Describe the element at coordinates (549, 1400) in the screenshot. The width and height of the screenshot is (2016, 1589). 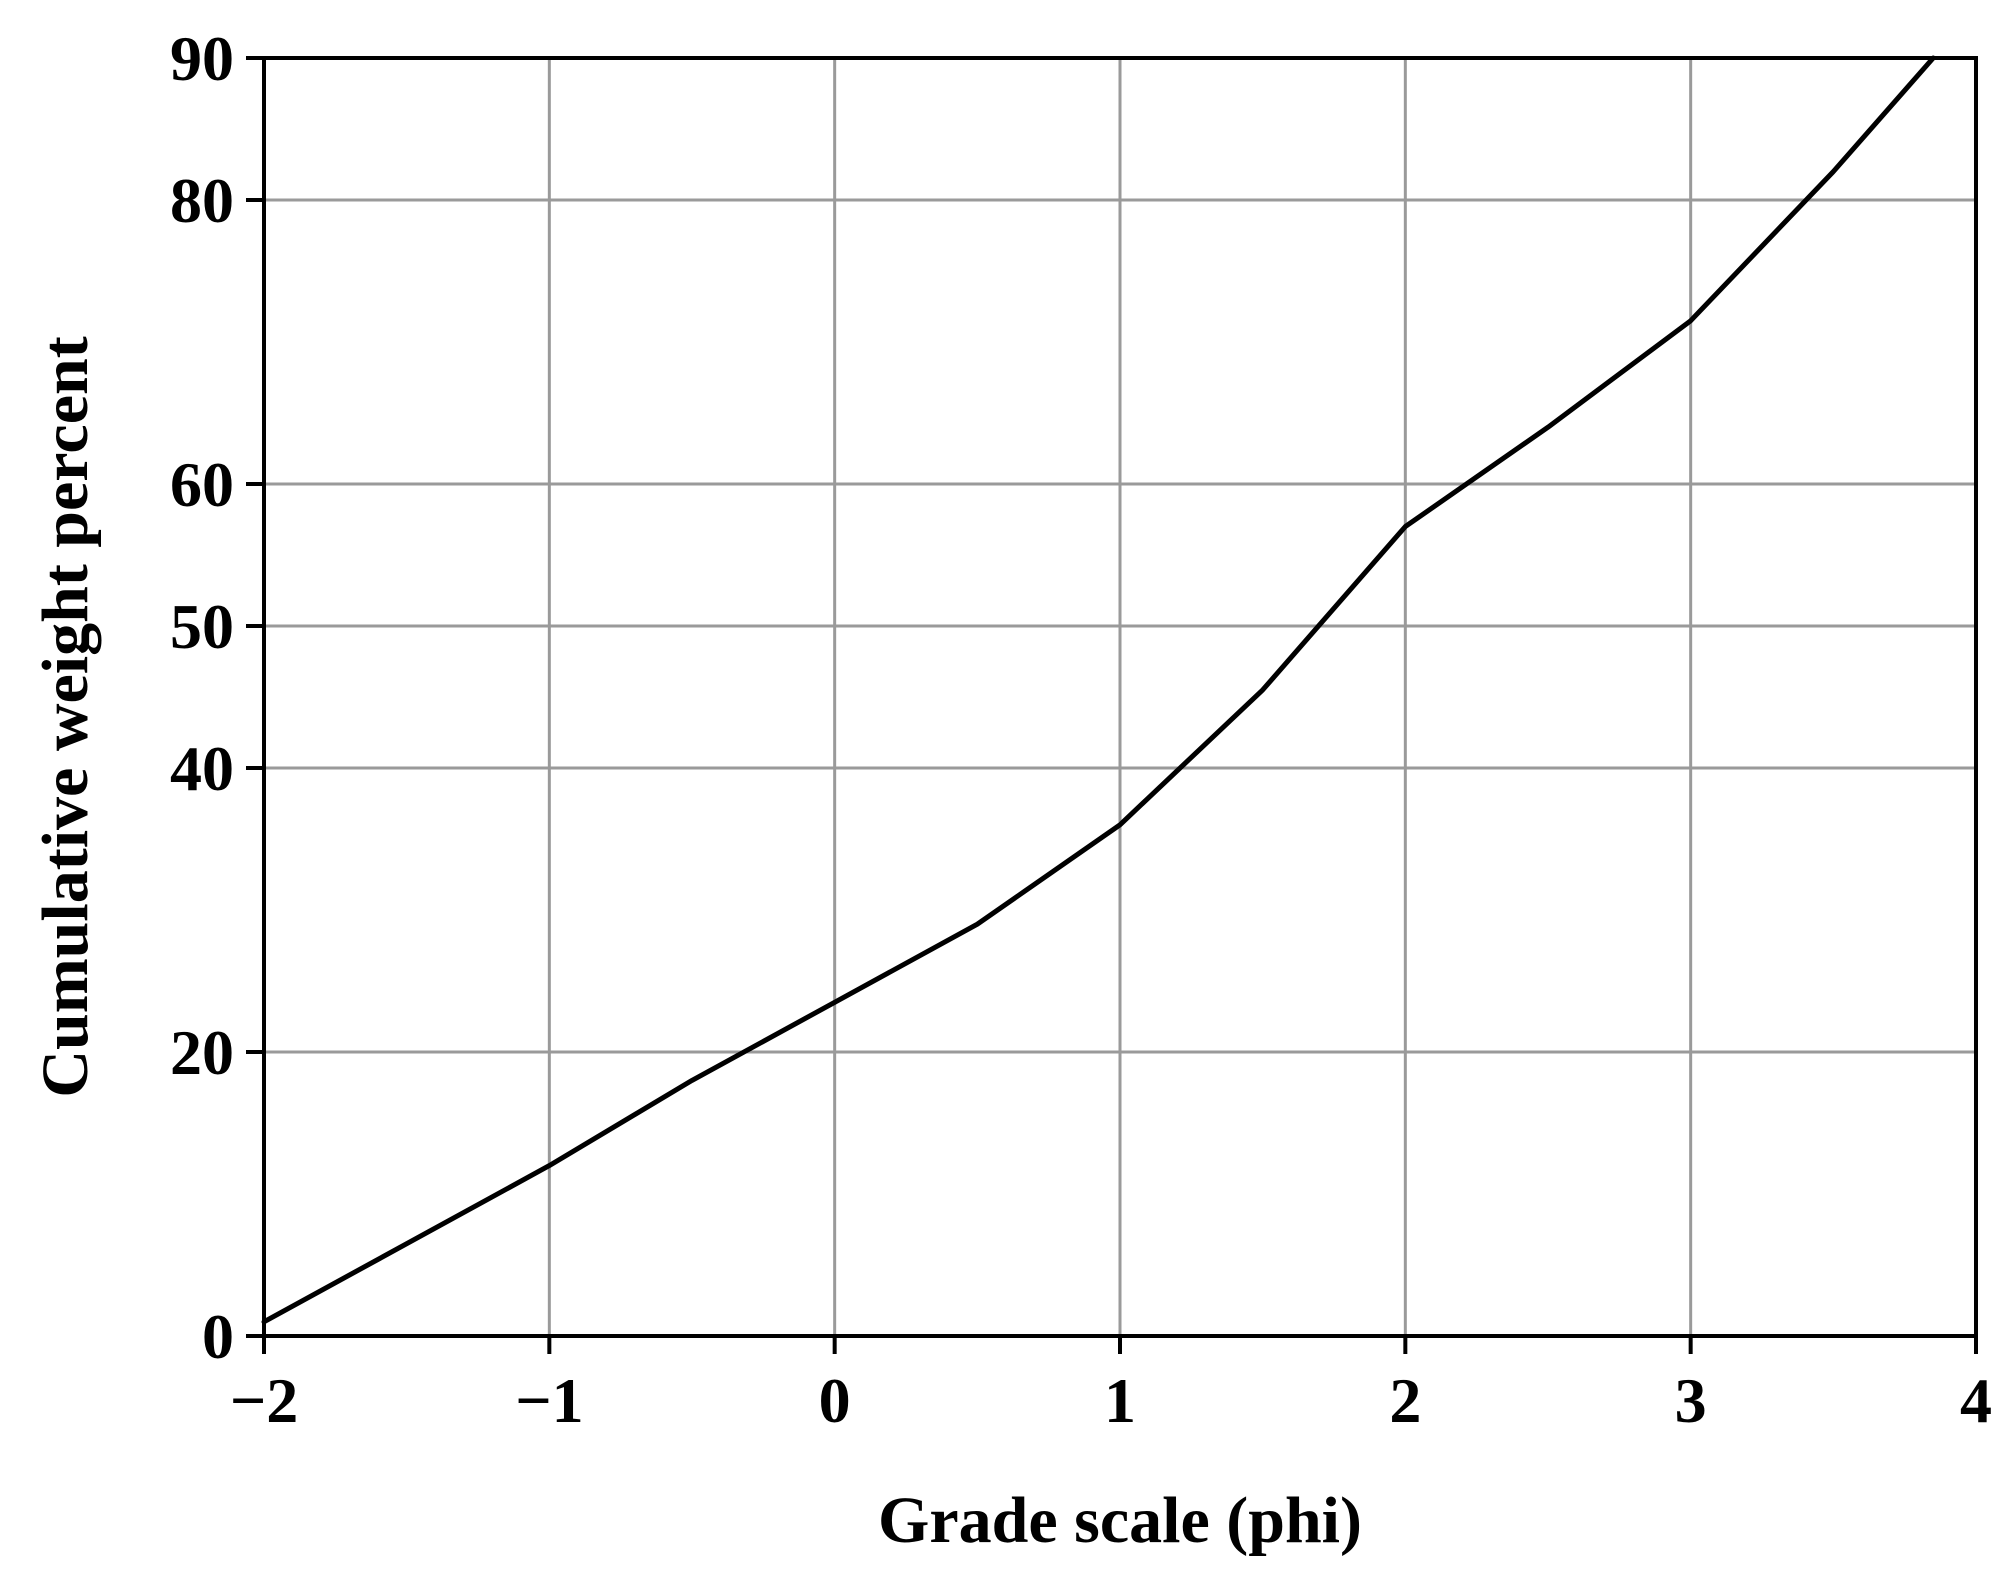
I see `x-tick-label: −1` at that location.